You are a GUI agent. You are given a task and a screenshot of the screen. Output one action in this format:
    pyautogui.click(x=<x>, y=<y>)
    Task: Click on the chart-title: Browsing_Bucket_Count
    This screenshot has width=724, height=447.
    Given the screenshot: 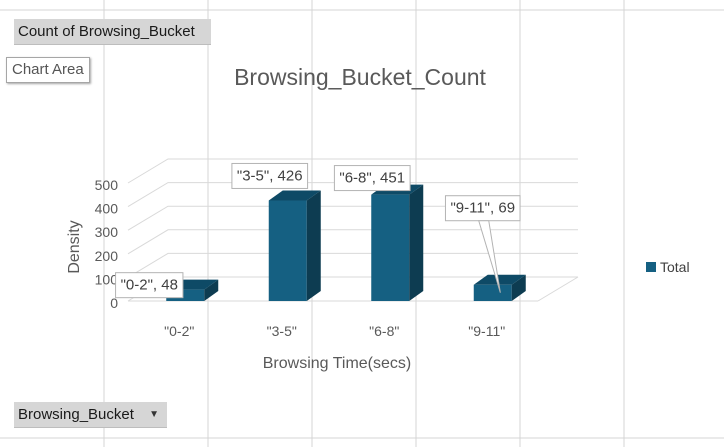 What is the action you would take?
    pyautogui.click(x=360, y=77)
    